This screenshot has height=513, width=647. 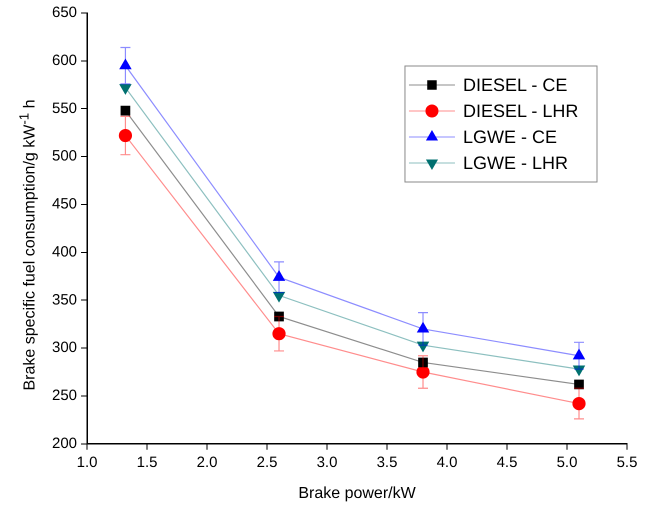 What do you see at coordinates (65, 299) in the screenshot?
I see `y-tick-label: 350` at bounding box center [65, 299].